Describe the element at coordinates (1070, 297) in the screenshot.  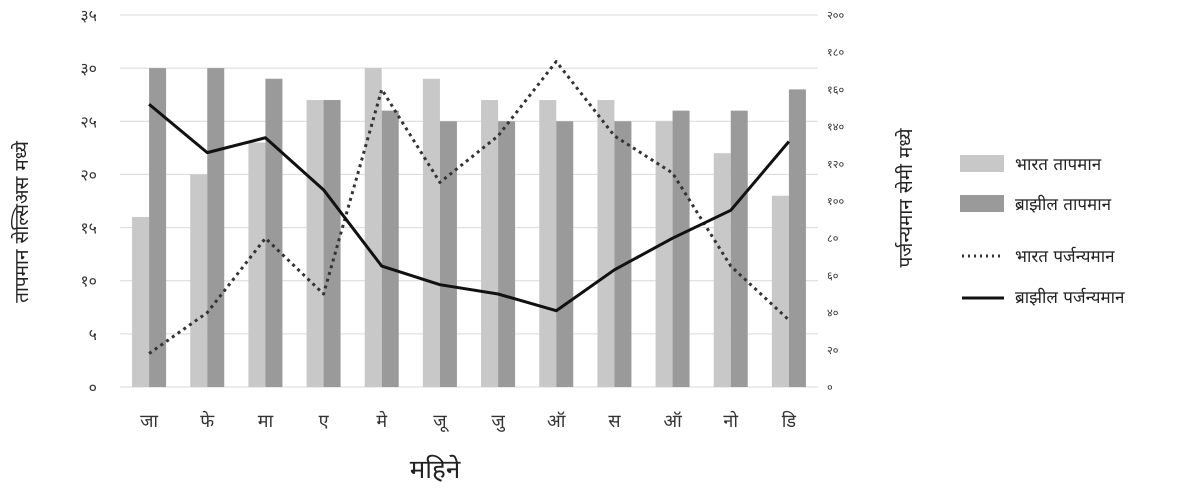
I see `legend-label-brazil-rain: ब्राझील पर्जन्यमान` at that location.